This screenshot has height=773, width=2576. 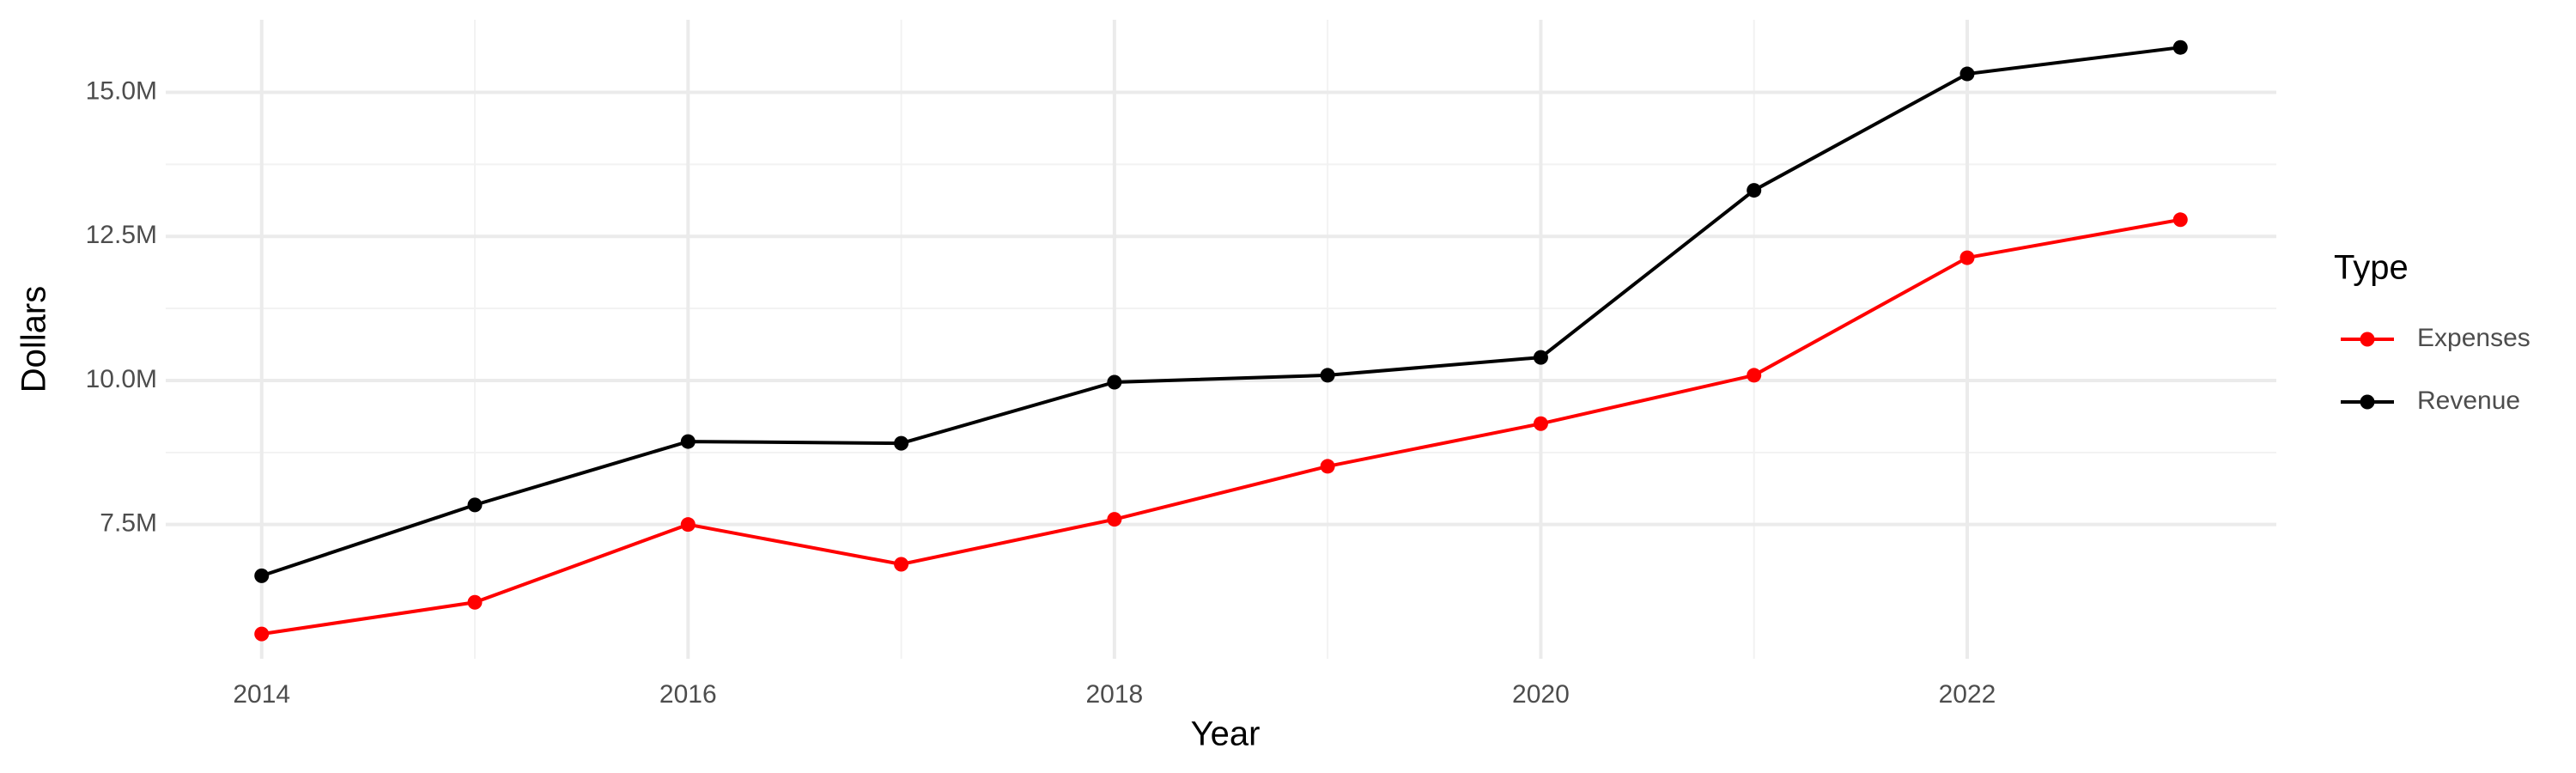 I want to click on legend-label: Expenses, so click(x=2473, y=338).